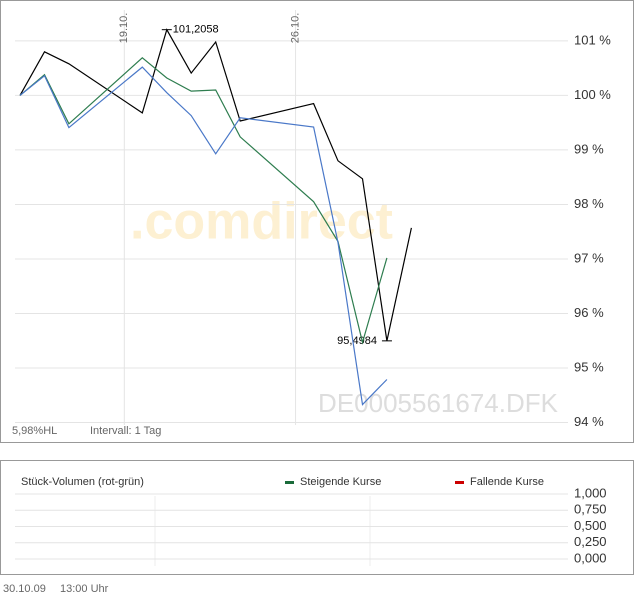 The height and width of the screenshot is (597, 634). What do you see at coordinates (82, 482) in the screenshot?
I see `volume-title: Stück-Volumen (rot-grün)` at bounding box center [82, 482].